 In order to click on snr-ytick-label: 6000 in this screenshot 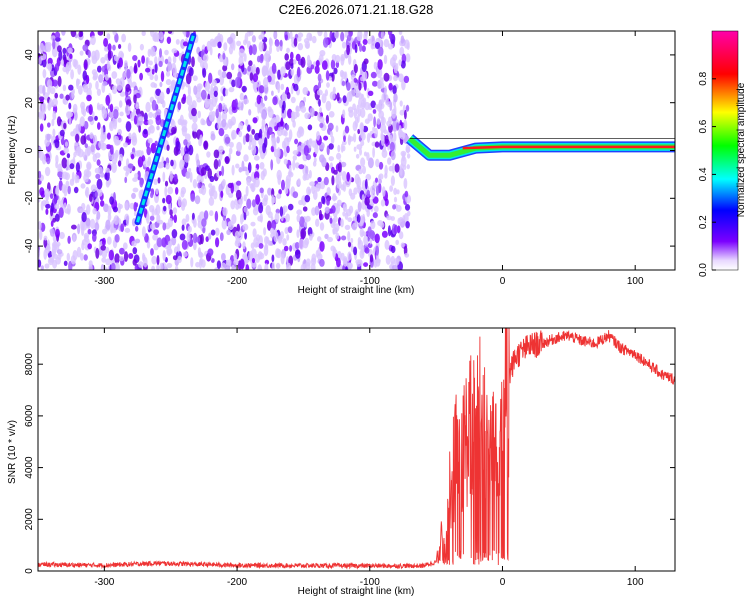, I will do `click(29, 415)`.